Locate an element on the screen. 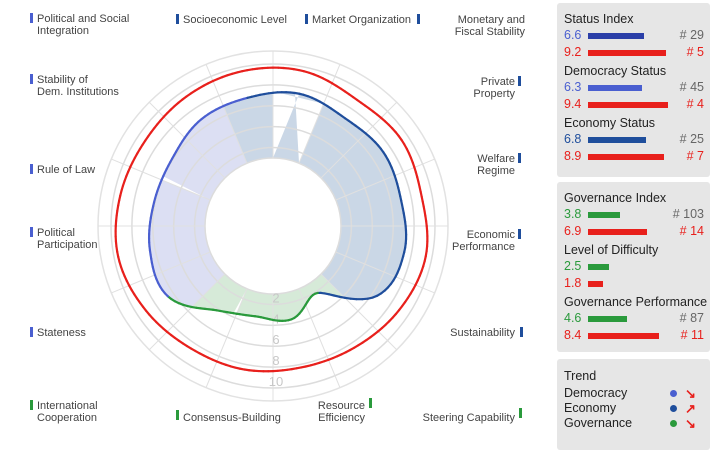 The image size is (720, 450). r-tick-label: 6 is located at coordinates (275, 339).